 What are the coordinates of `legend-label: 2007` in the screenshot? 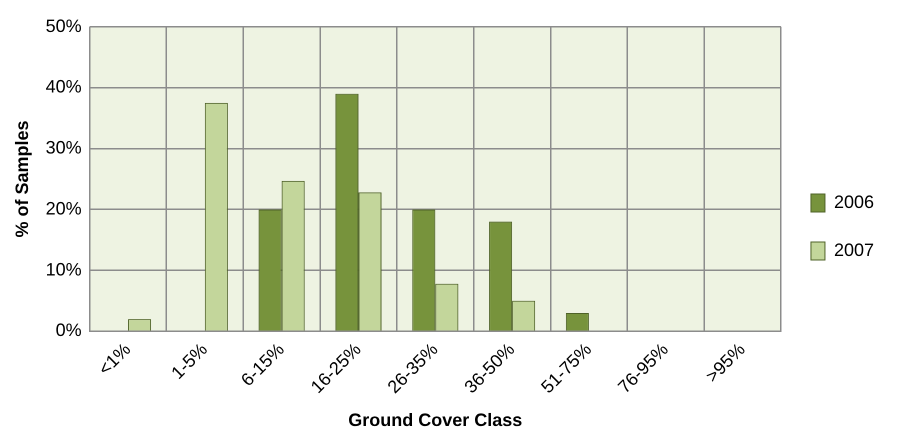 It's located at (854, 250).